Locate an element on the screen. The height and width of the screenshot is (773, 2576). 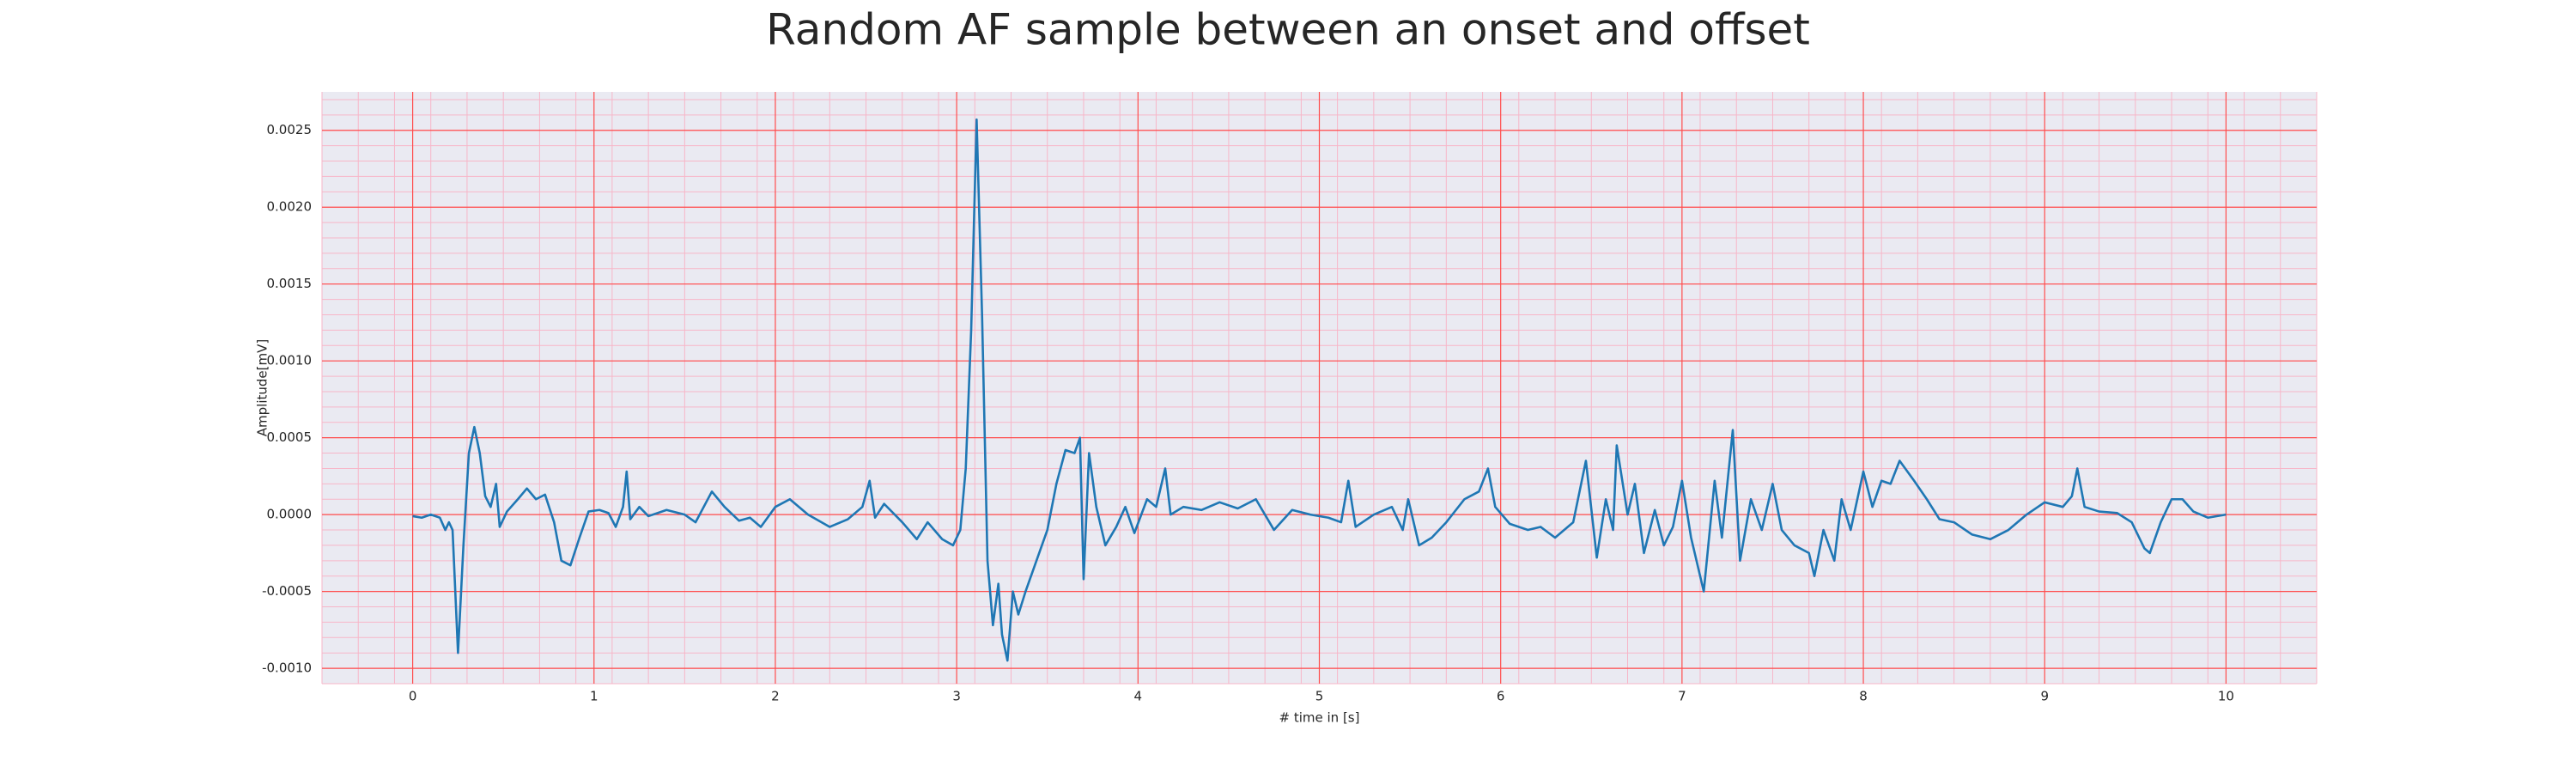
x-tick-label: 0 is located at coordinates (413, 696).